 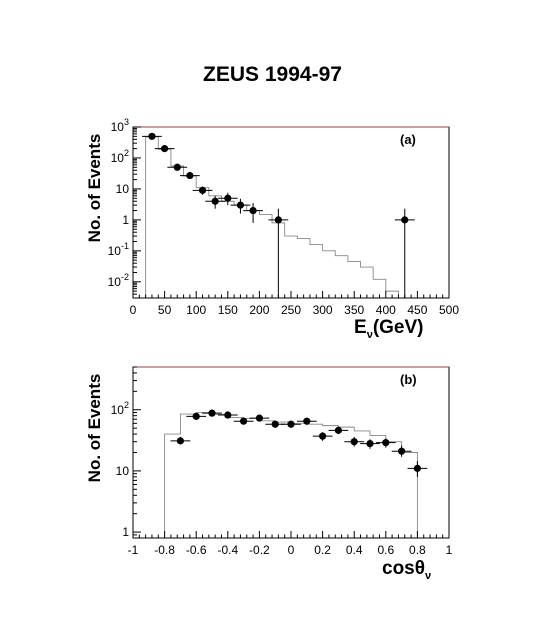 What do you see at coordinates (259, 550) in the screenshot?
I see `x-tick-label: -0.2` at bounding box center [259, 550].